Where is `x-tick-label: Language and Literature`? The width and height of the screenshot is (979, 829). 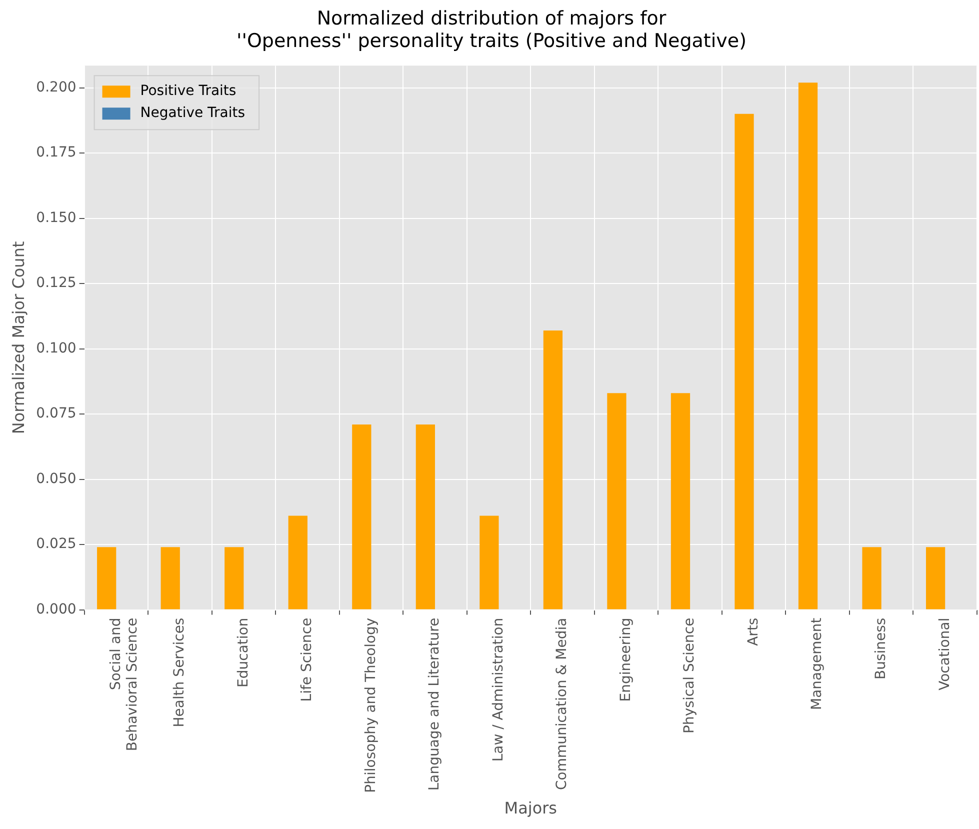 x-tick-label: Language and Literature is located at coordinates (434, 704).